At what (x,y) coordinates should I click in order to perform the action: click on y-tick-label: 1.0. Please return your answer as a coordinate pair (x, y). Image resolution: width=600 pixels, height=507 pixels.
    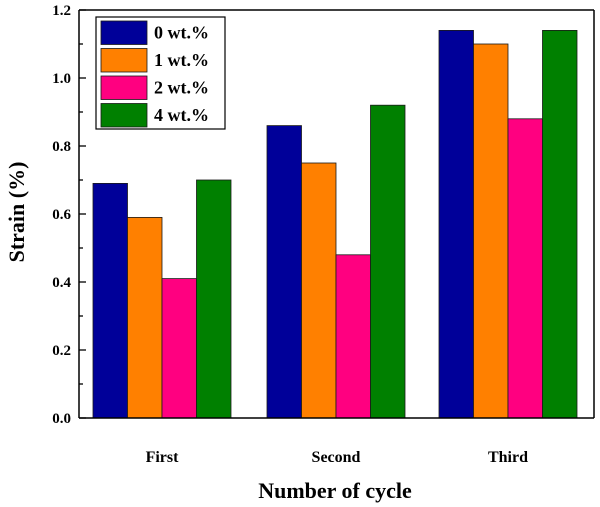
    Looking at the image, I should click on (61, 79).